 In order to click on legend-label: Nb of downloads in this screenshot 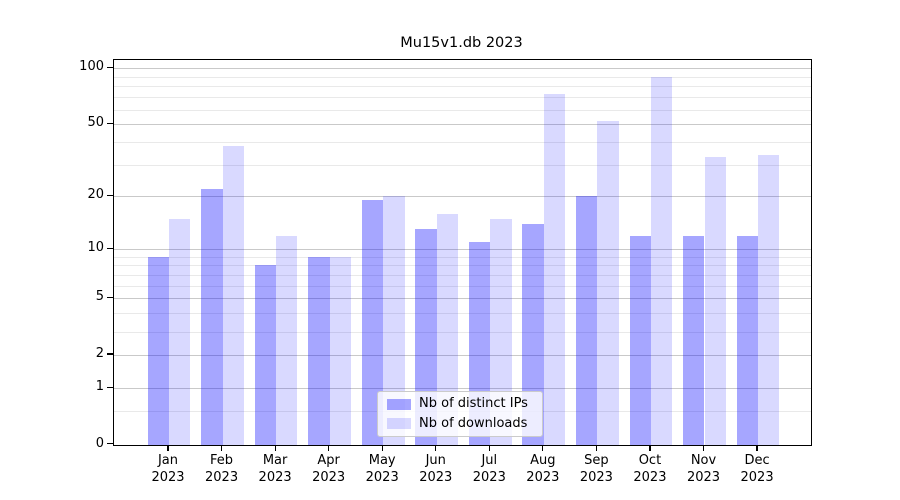, I will do `click(473, 423)`.